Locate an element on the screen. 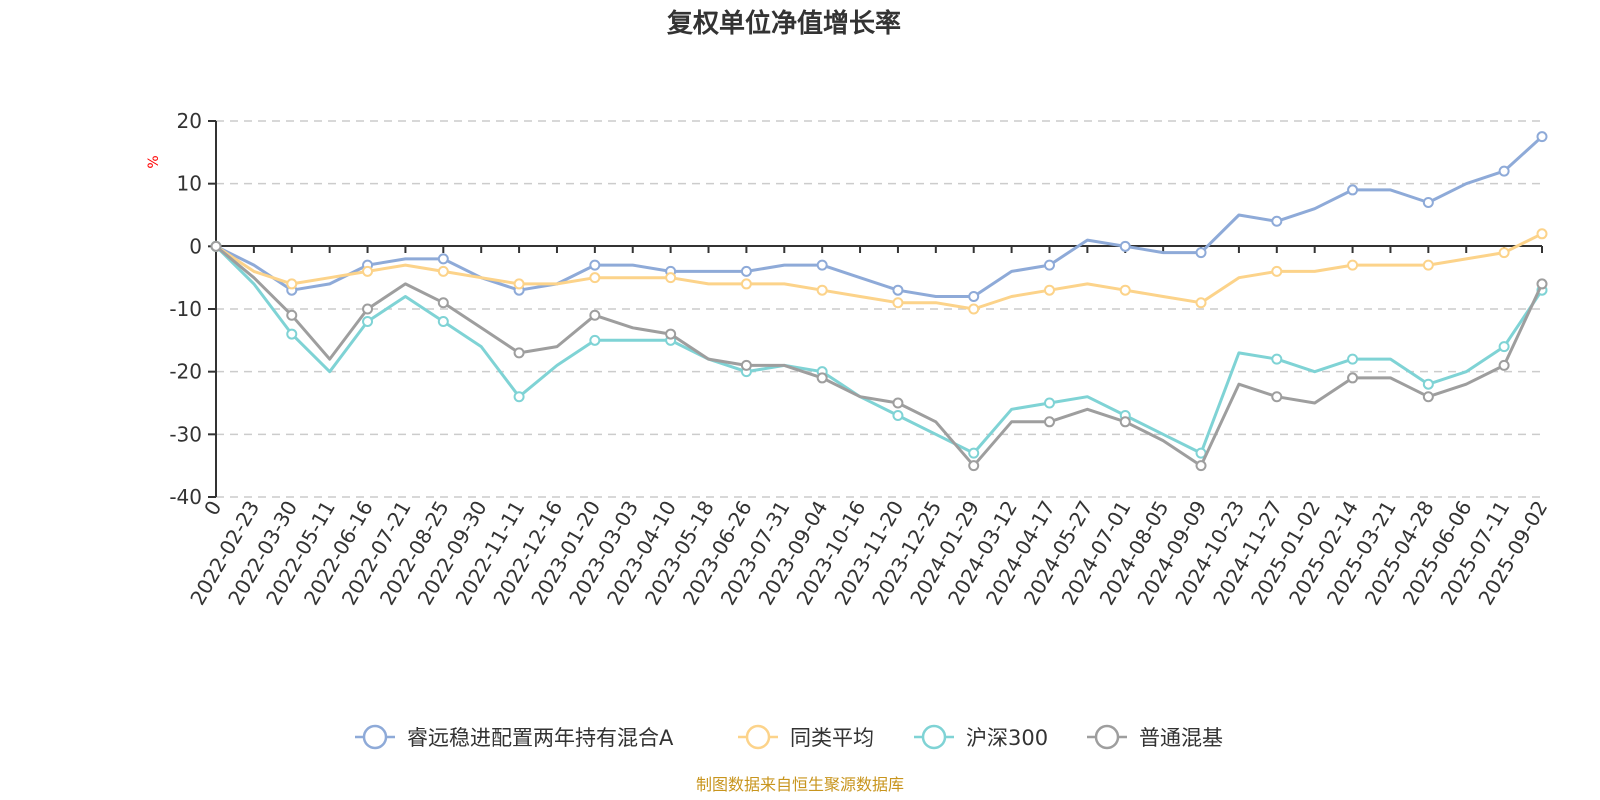 Image resolution: width=1600 pixels, height=800 pixels. y-tick-label: -30 is located at coordinates (185, 434).